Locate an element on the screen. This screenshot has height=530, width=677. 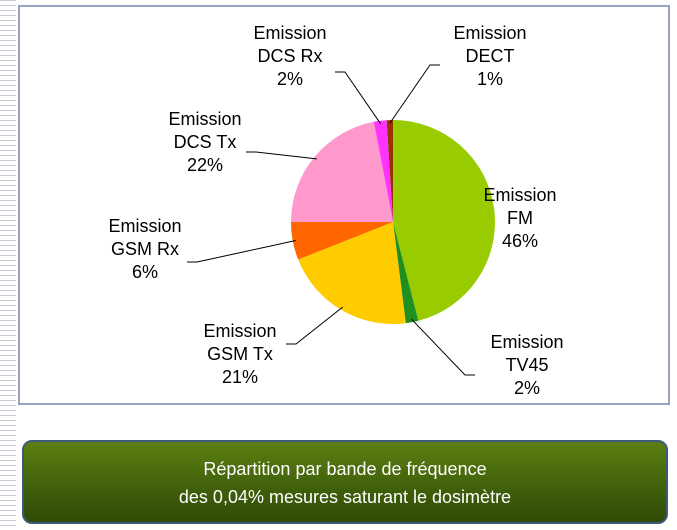
slice-label: Emission DCS Tx is located at coordinates (205, 130).